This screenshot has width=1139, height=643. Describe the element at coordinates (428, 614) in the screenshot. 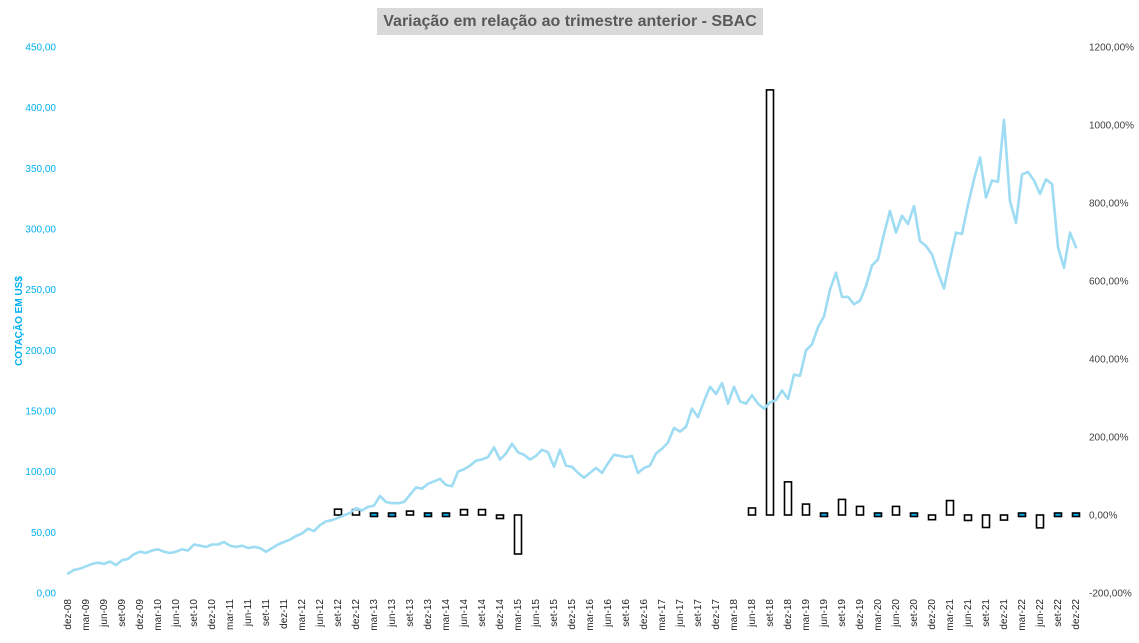

I see `x-axis-tick-label: dez-13` at that location.